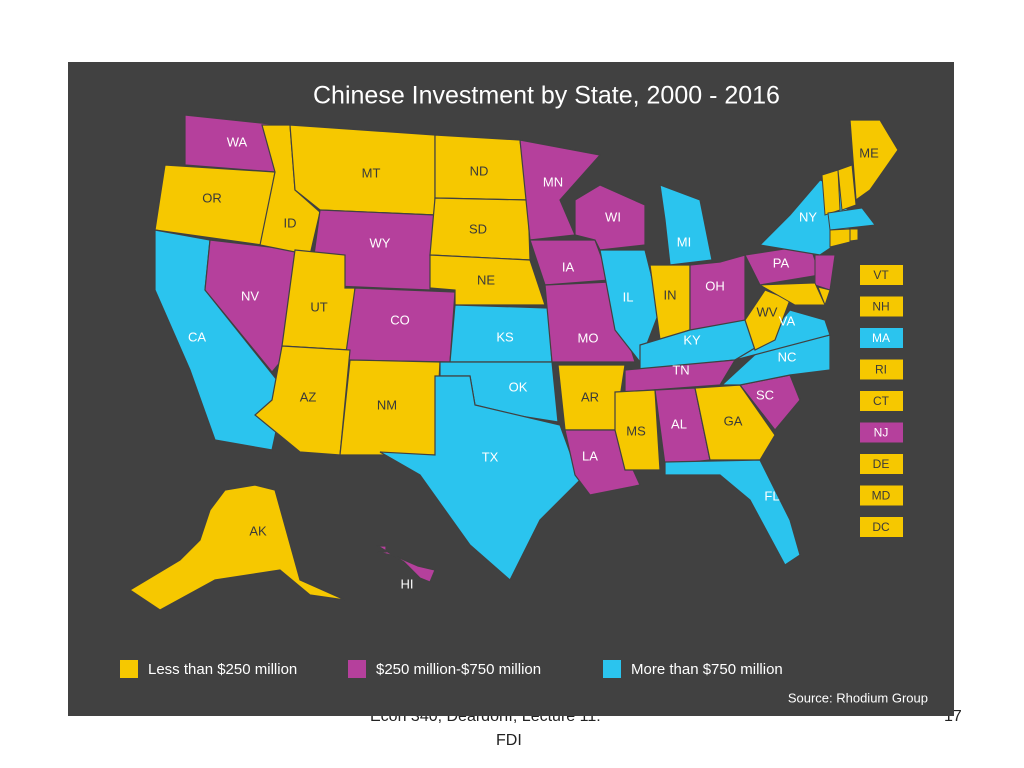 This screenshot has height=768, width=1024. Describe the element at coordinates (707, 669) in the screenshot. I see `legend-label: More than $750 million` at that location.